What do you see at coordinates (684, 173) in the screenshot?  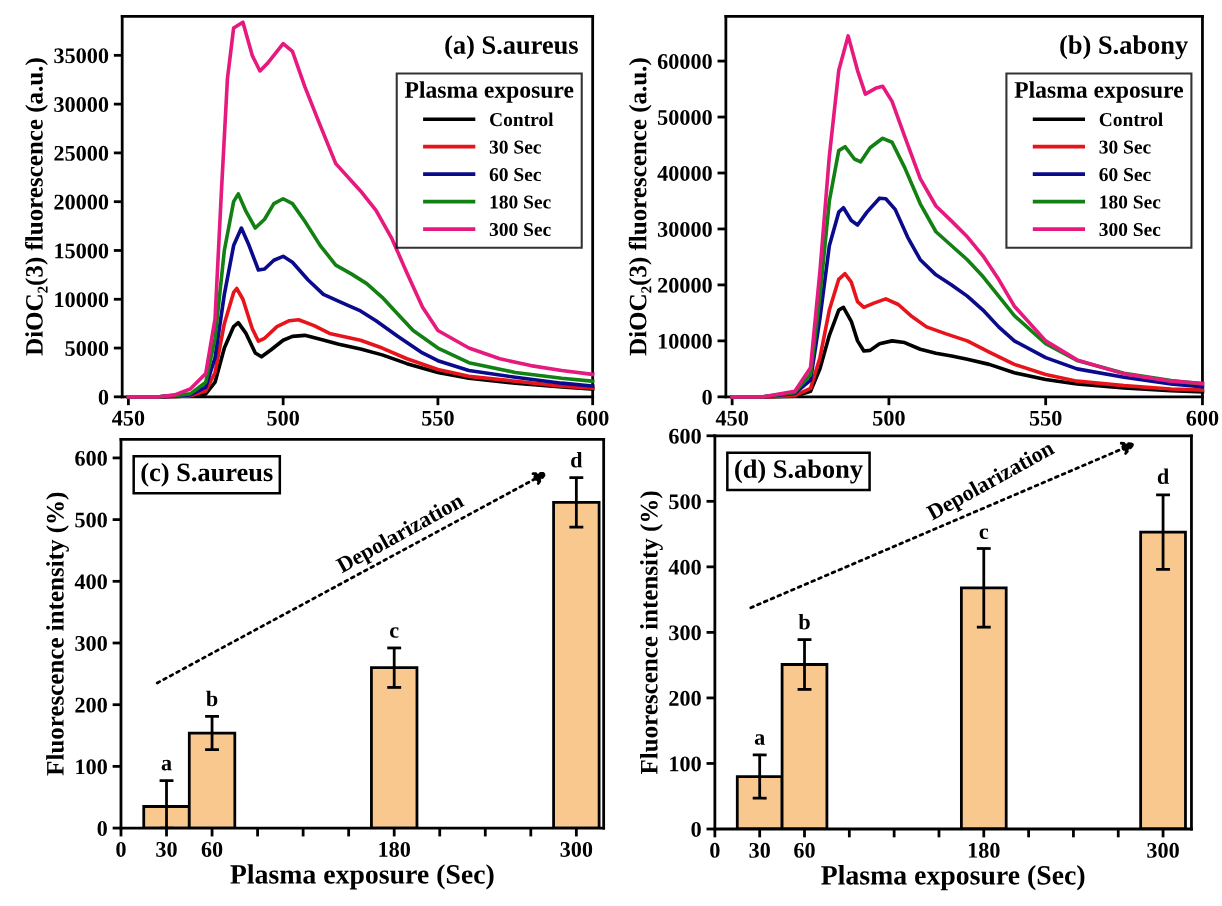 I see `y-tick-label: 40000` at bounding box center [684, 173].